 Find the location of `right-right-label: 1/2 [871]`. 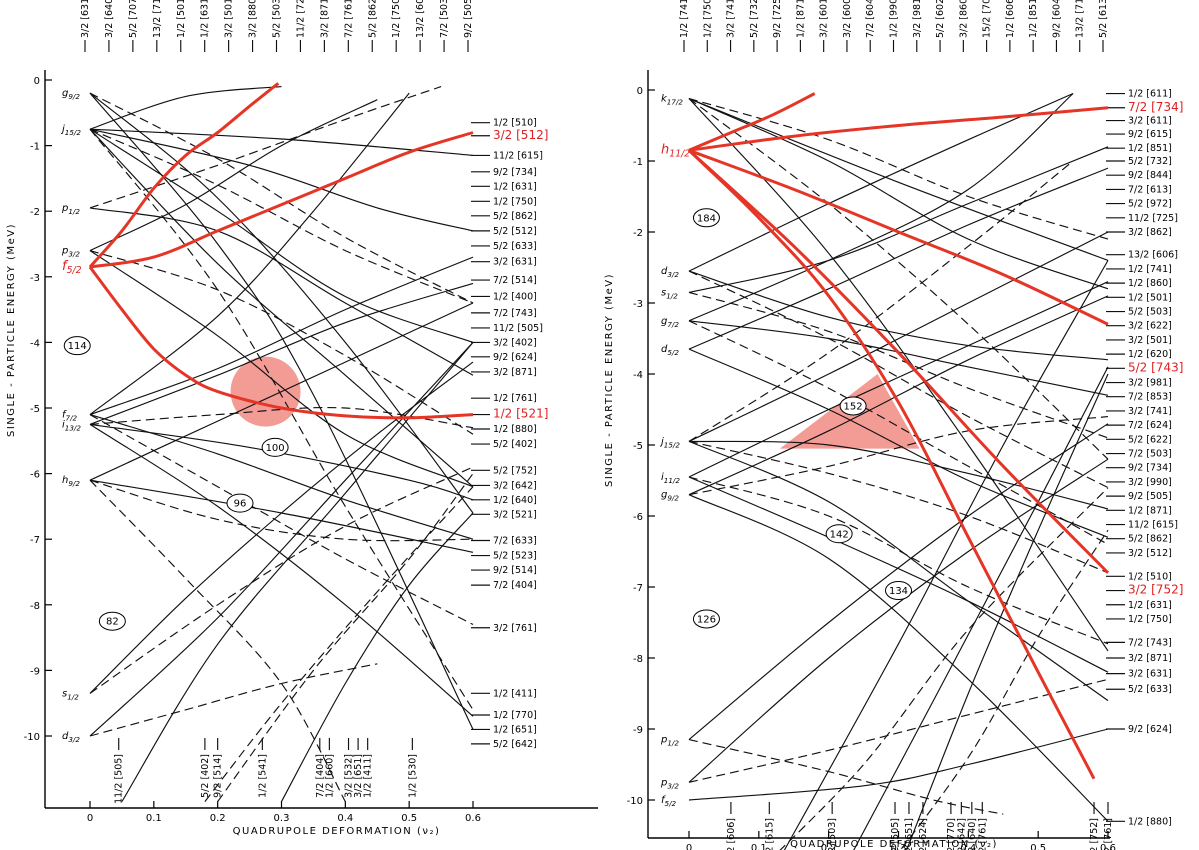

right-right-label: 1/2 [871] is located at coordinates (1150, 510).